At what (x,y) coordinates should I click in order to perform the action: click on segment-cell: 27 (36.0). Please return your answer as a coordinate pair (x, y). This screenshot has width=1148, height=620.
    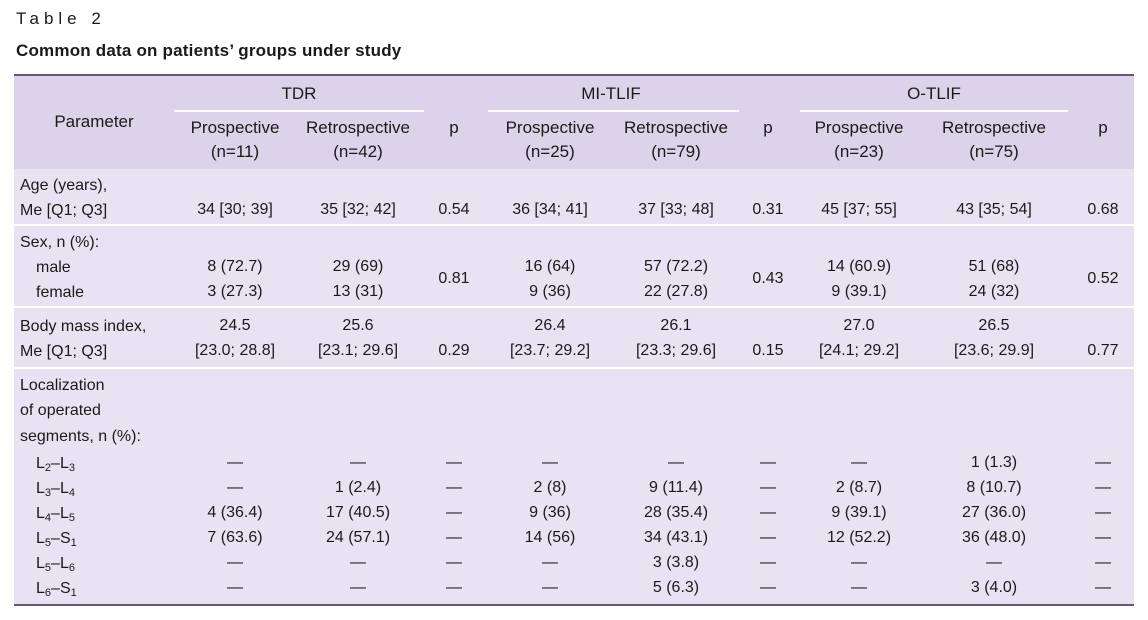
    Looking at the image, I should click on (994, 512).